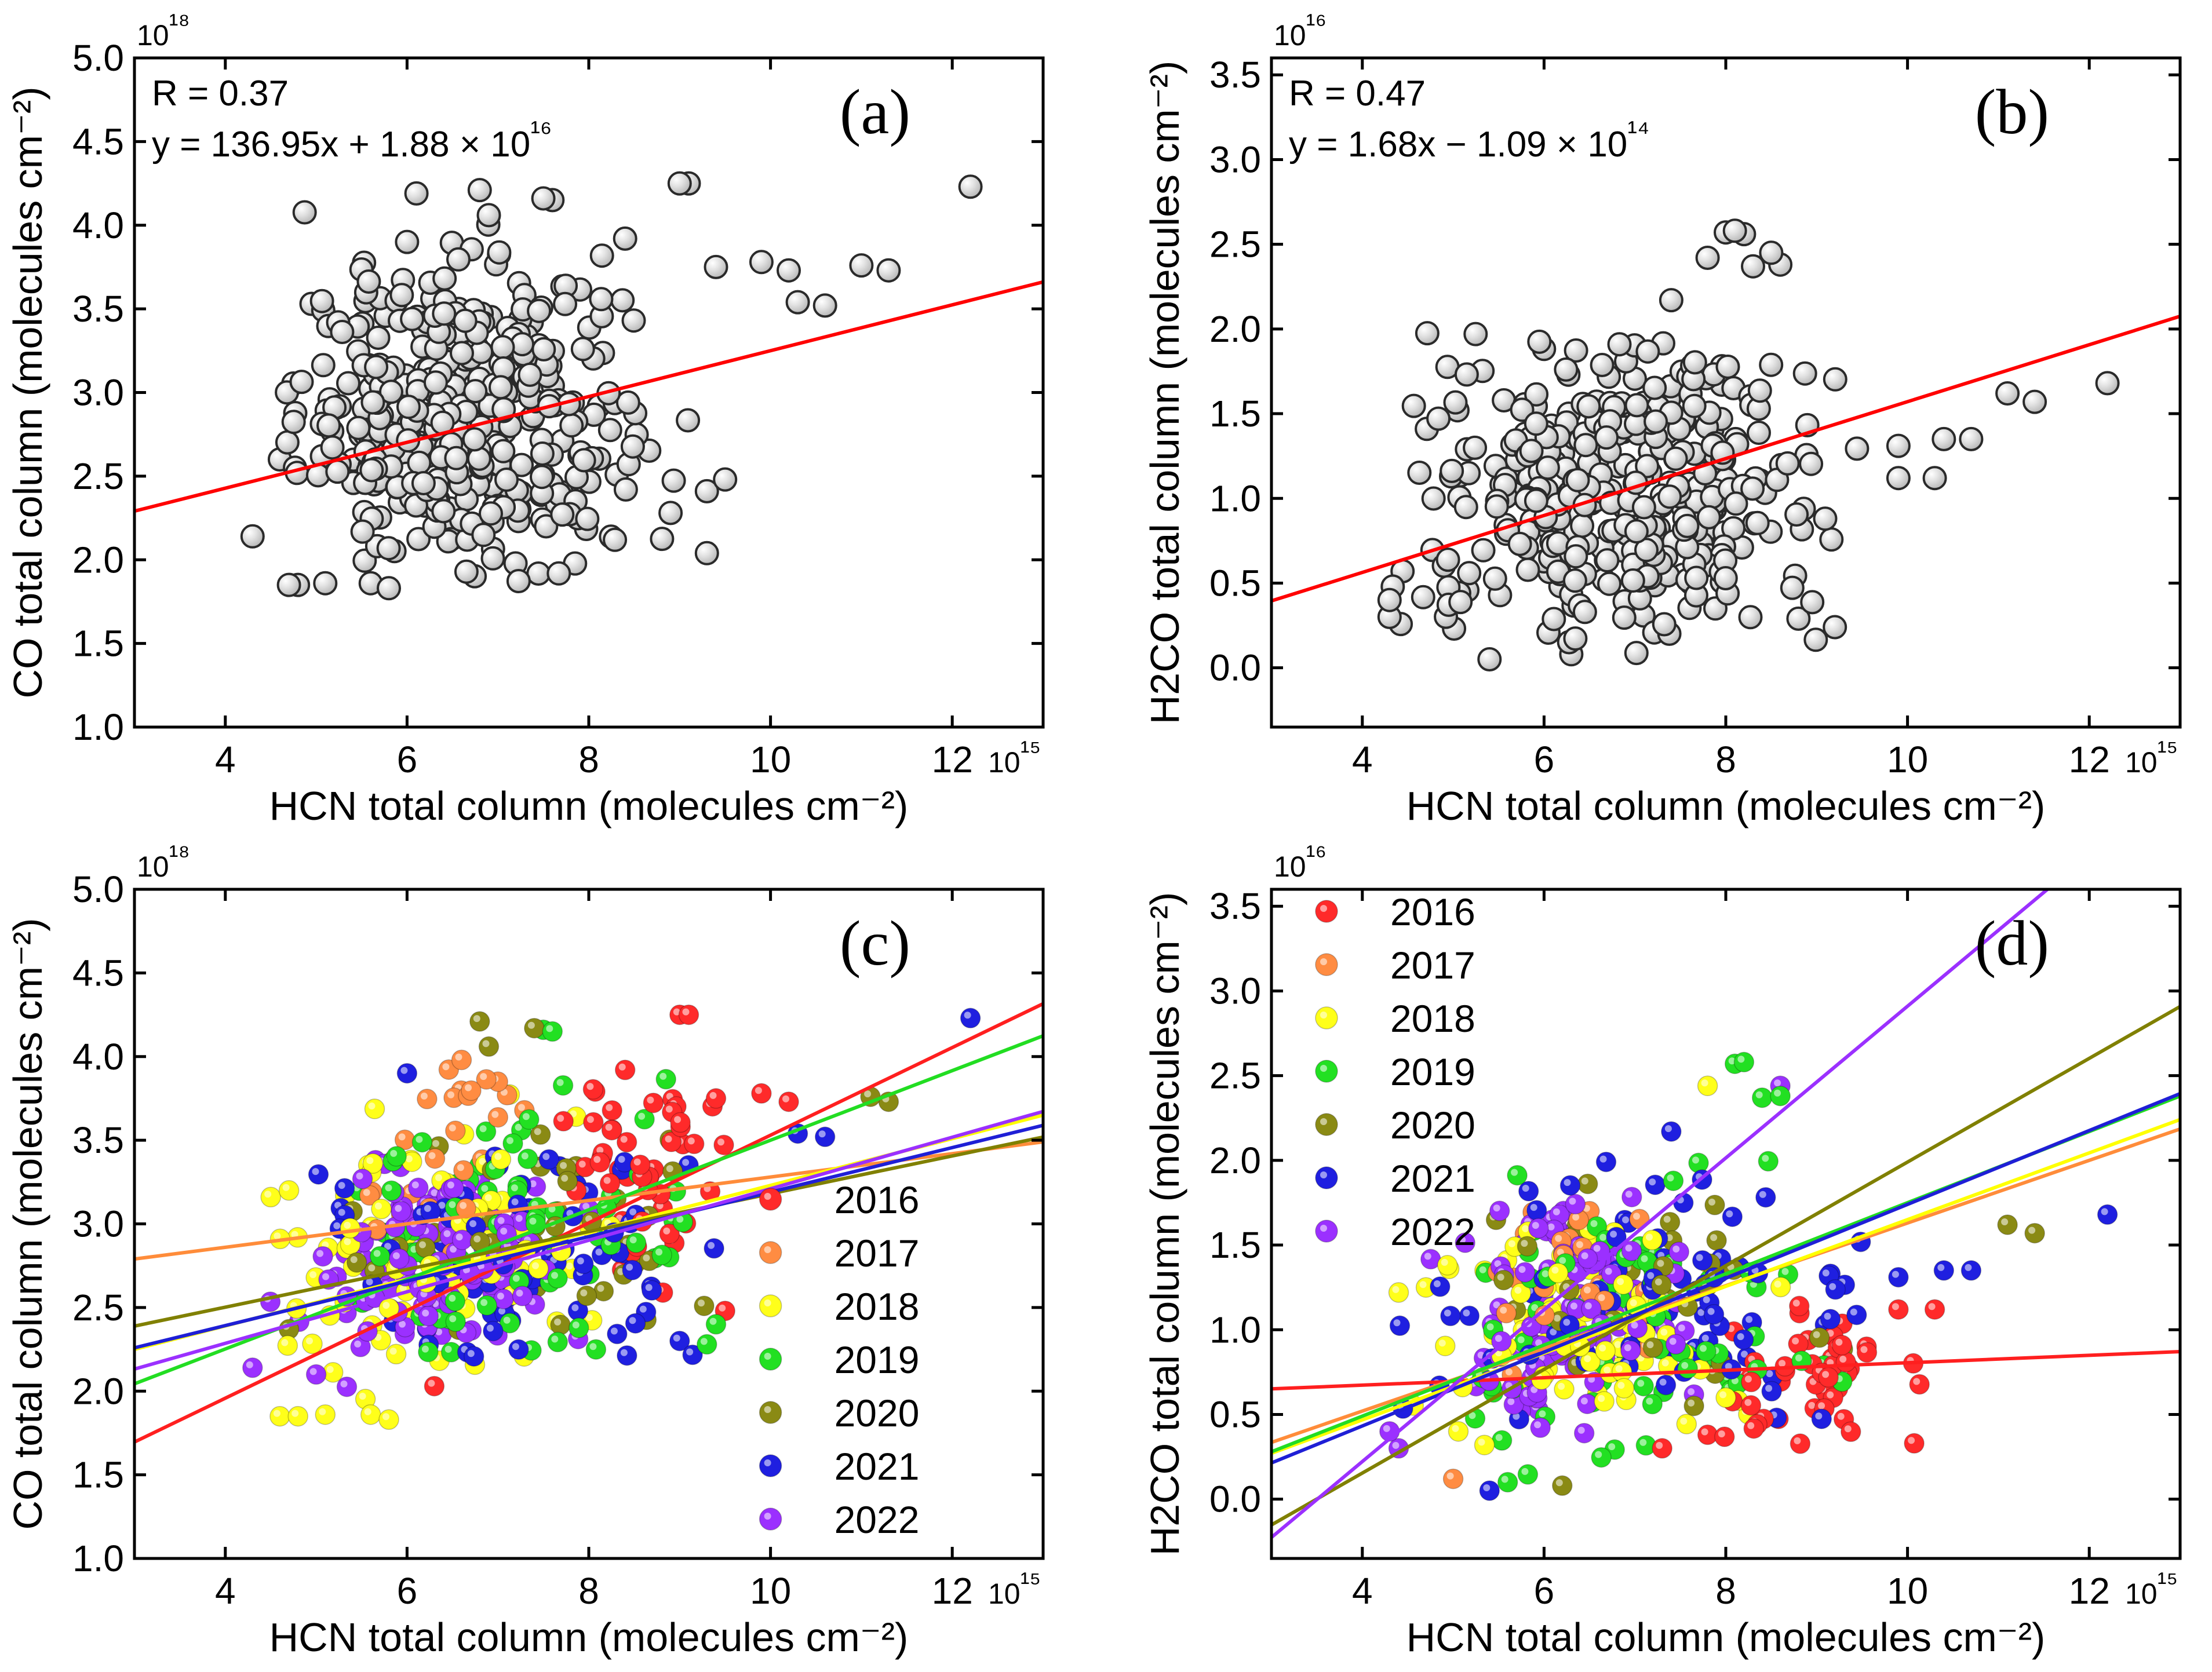 The image size is (2212, 1672). Describe the element at coordinates (98, 1224) in the screenshot. I see `y-tick-label: 3.0` at that location.